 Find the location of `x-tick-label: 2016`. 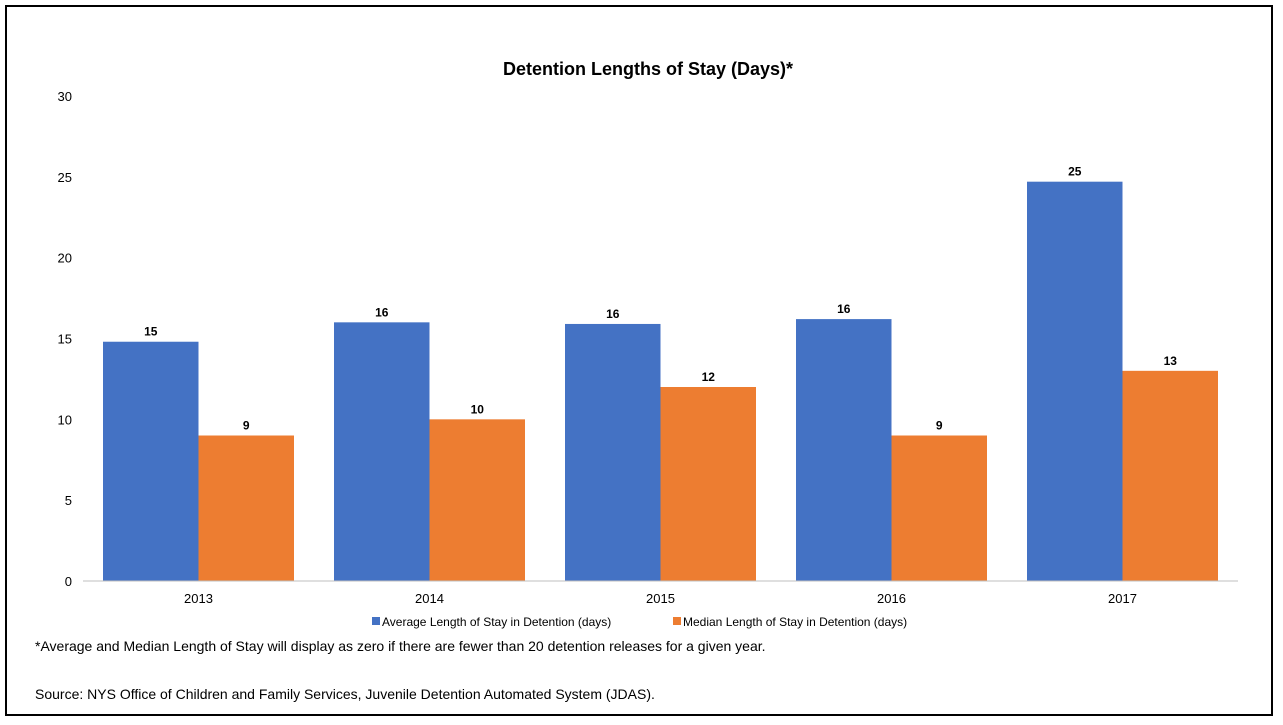

x-tick-label: 2016 is located at coordinates (891, 598).